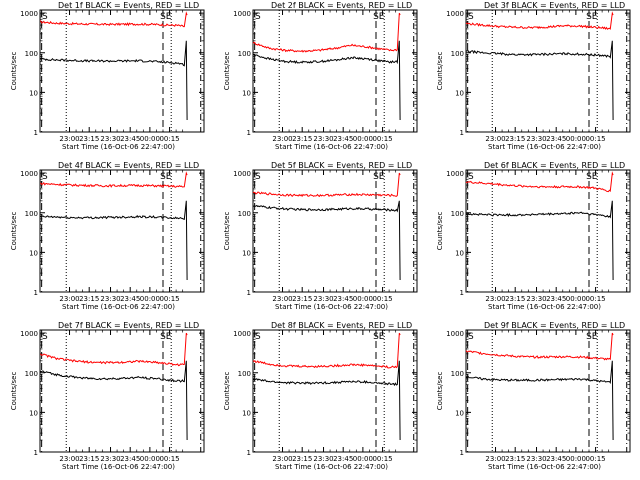 This screenshot has width=640, height=480. Describe the element at coordinates (341, 5) in the screenshot. I see `chart-title: Det 2f BLACK = Events, RED = LLD` at that location.